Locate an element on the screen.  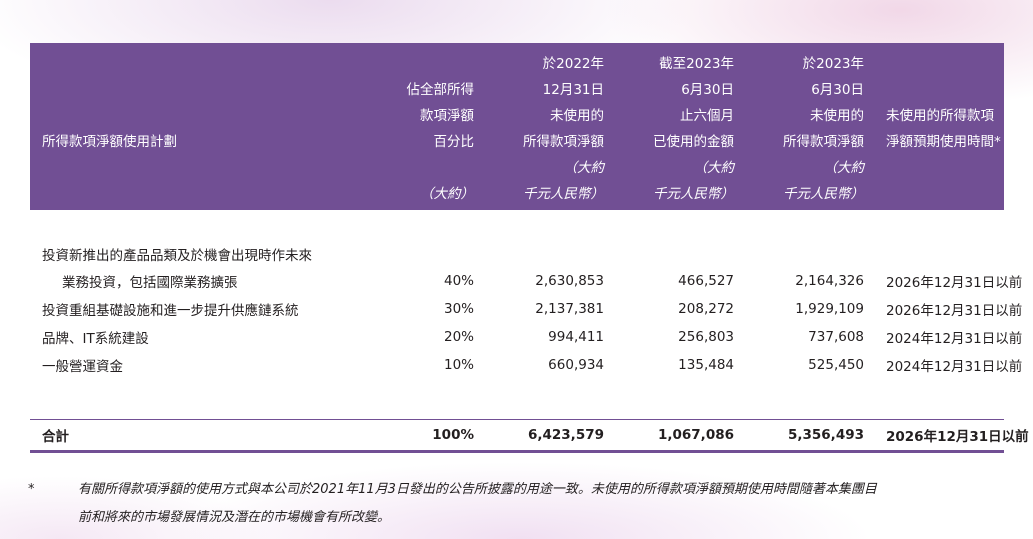
total-unused-2023: 5,356,493 is located at coordinates (809, 436).